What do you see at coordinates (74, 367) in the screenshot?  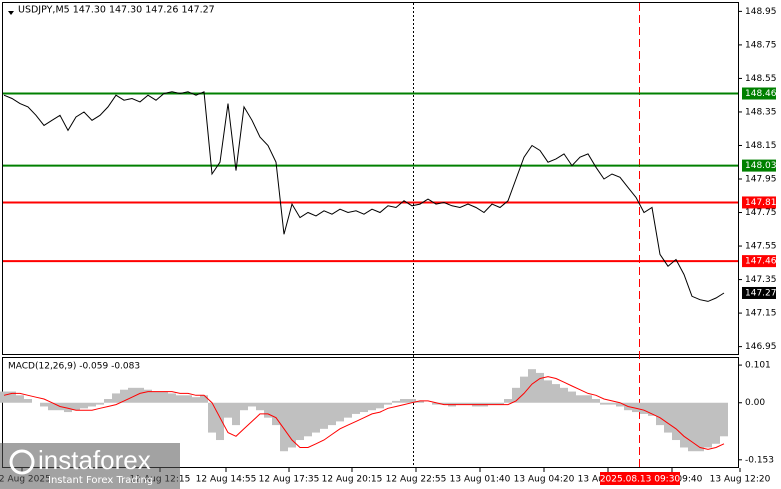 I see `macd-title: MACD(12,26,9) -0.059 -0.083` at bounding box center [74, 367].